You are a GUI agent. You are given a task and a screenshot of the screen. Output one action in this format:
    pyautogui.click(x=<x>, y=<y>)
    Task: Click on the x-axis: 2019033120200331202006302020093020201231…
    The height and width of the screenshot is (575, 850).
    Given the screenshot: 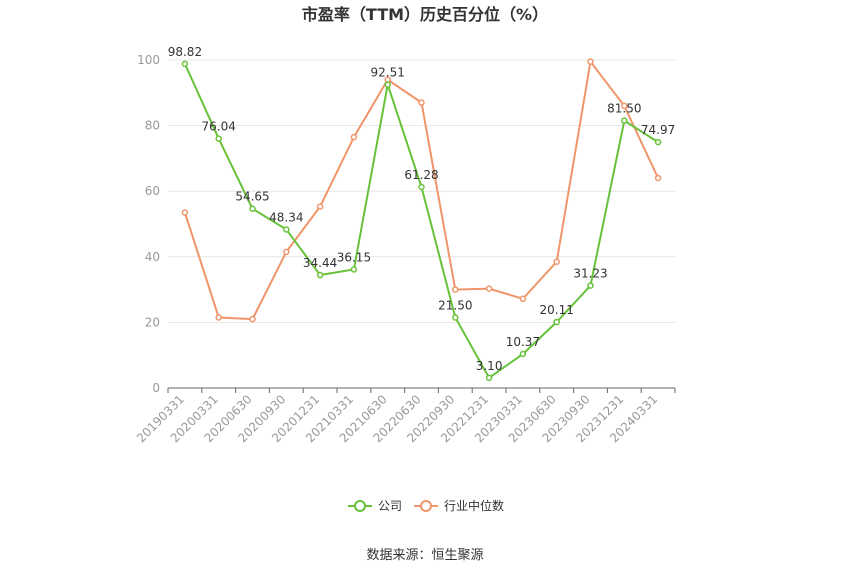 What is the action you would take?
    pyautogui.click(x=405, y=416)
    